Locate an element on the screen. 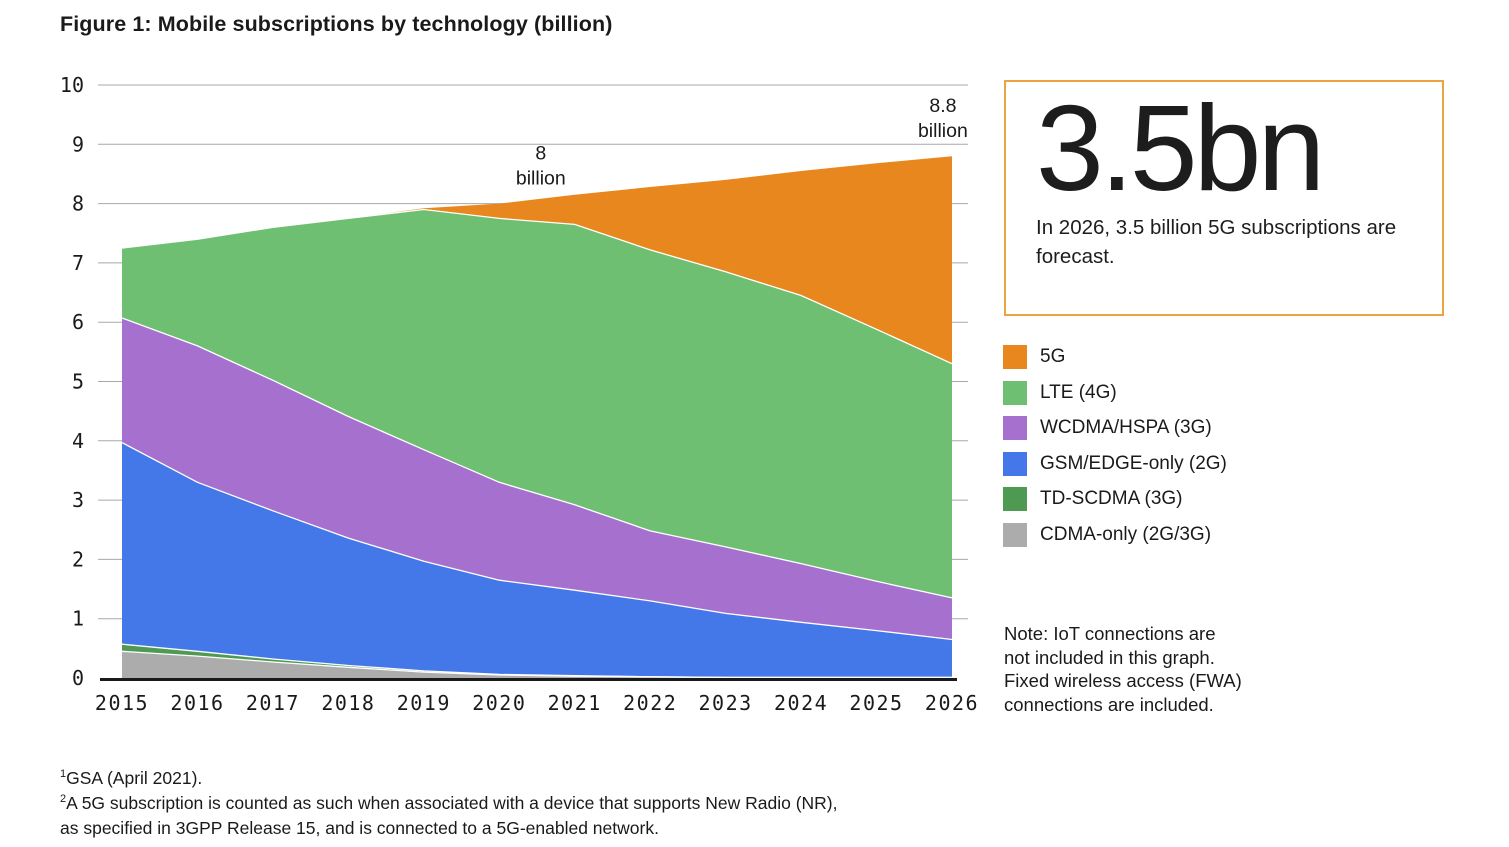 This screenshot has width=1509, height=847. y-axis-tick-labels: 0 1 2 3 4 5 6 7 8 9 10 is located at coordinates (72, 381).